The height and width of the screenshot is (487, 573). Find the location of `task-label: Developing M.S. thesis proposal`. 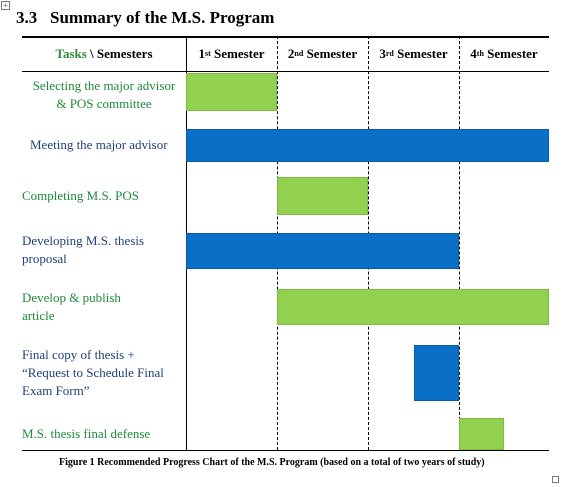

task-label: Developing M.S. thesis proposal is located at coordinates (102, 250).